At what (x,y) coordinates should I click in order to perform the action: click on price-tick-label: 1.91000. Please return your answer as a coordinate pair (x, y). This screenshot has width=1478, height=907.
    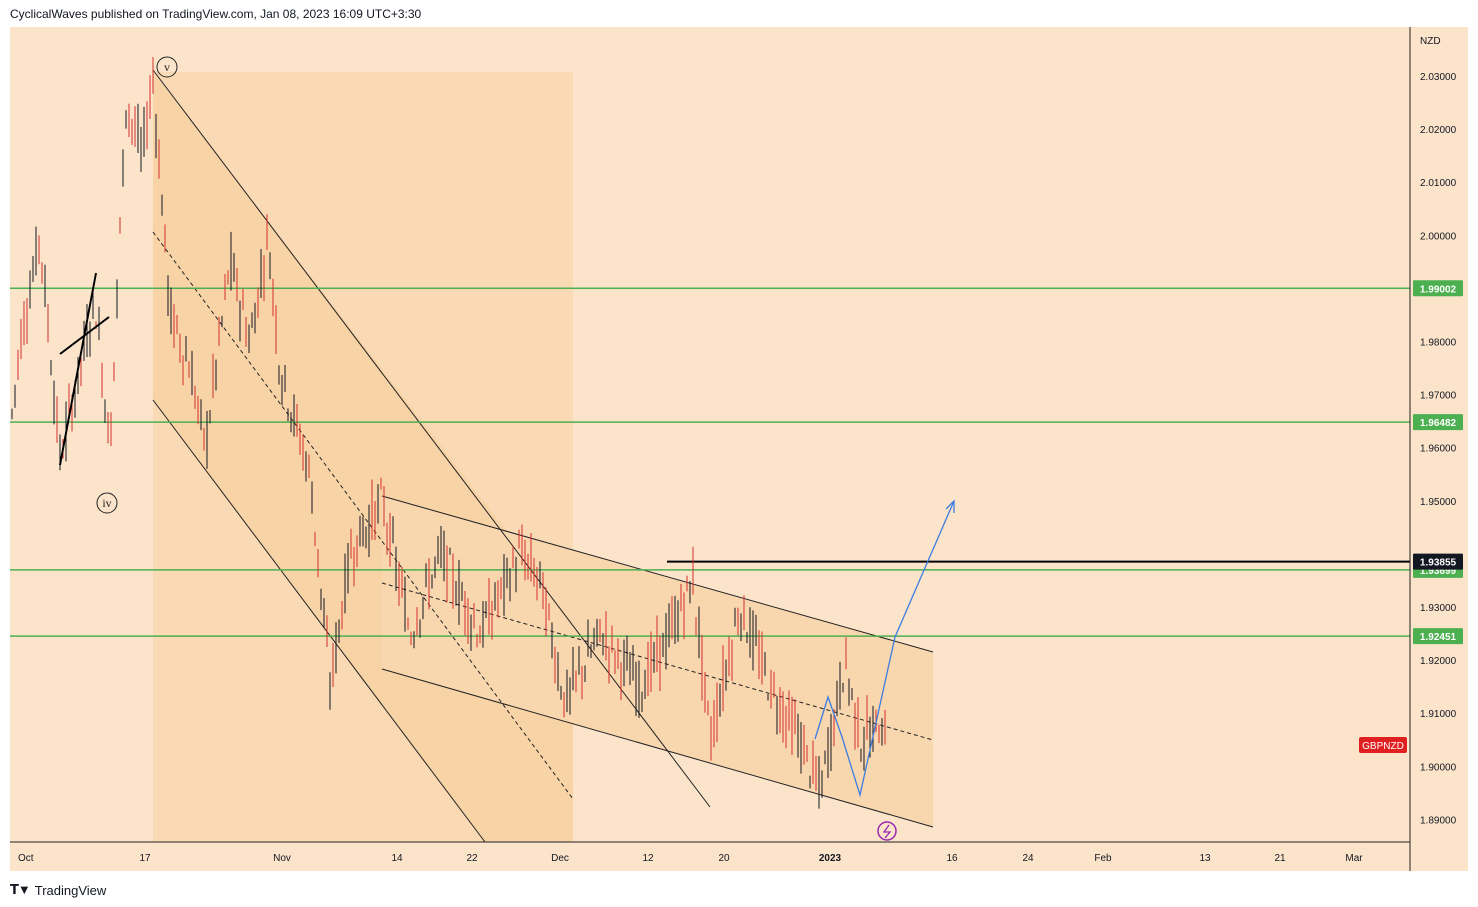
    Looking at the image, I should click on (1438, 714).